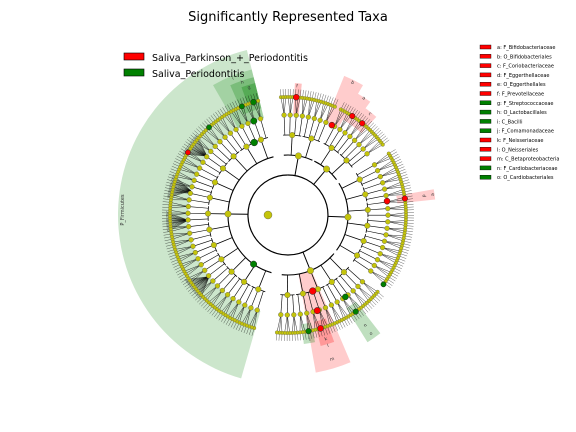  What do you see at coordinates (296, 97) in the screenshot?
I see `node-prevotellaceae` at bounding box center [296, 97].